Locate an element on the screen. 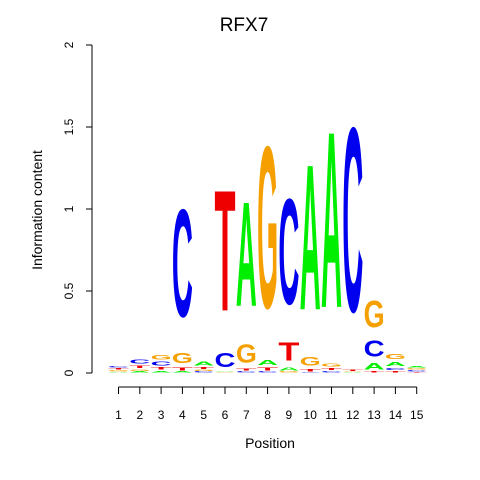 Image resolution: width=480 pixels, height=480 pixels. y-tick-label: 1 is located at coordinates (69, 208).